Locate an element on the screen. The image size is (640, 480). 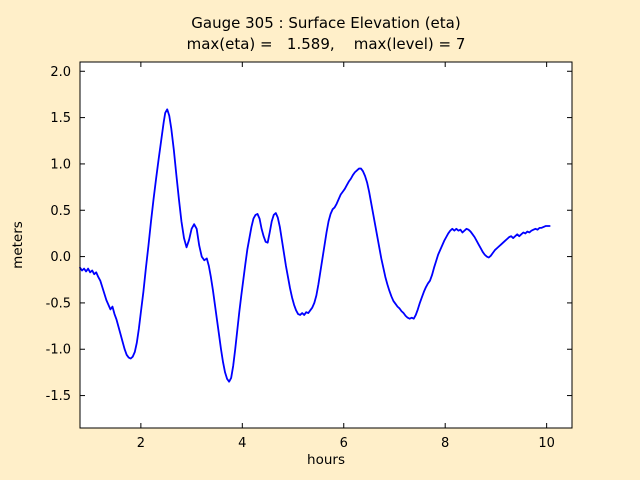
y-tick-label: 2.0 is located at coordinates (60, 72).